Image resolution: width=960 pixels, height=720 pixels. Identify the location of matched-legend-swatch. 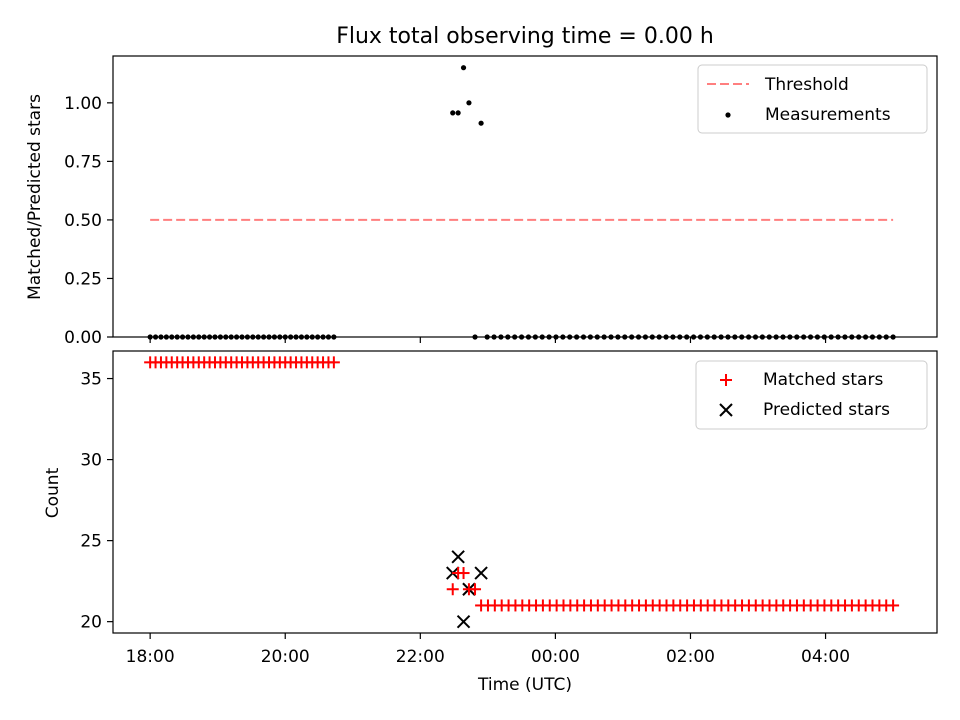
(726, 380).